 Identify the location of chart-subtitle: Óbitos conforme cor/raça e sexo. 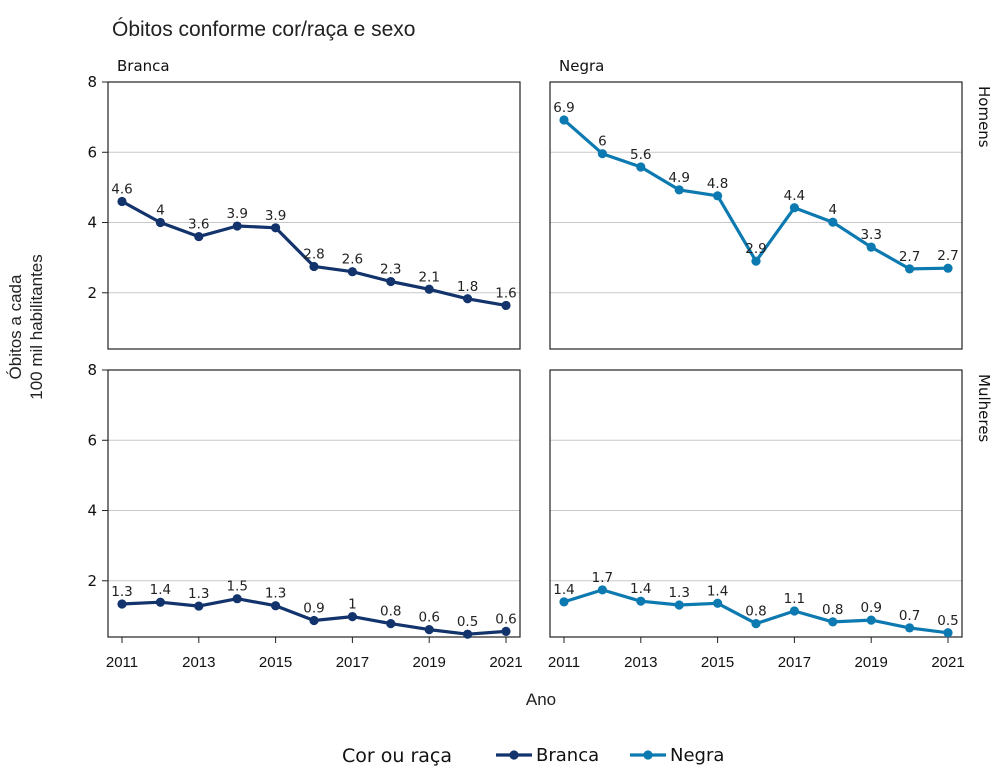
(263, 29).